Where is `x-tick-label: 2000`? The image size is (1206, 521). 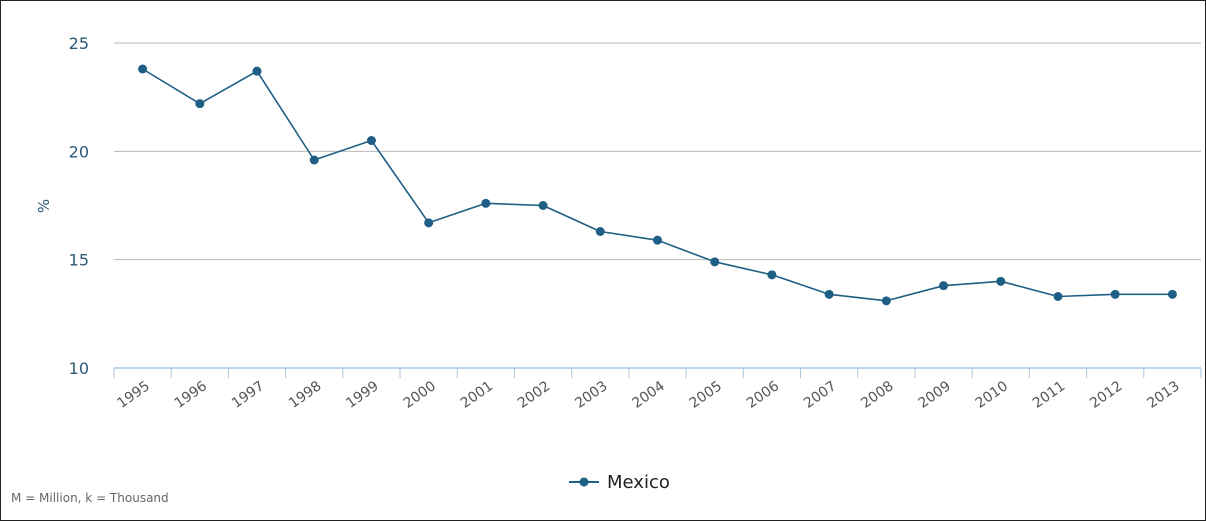
x-tick-label: 2000 is located at coordinates (420, 395).